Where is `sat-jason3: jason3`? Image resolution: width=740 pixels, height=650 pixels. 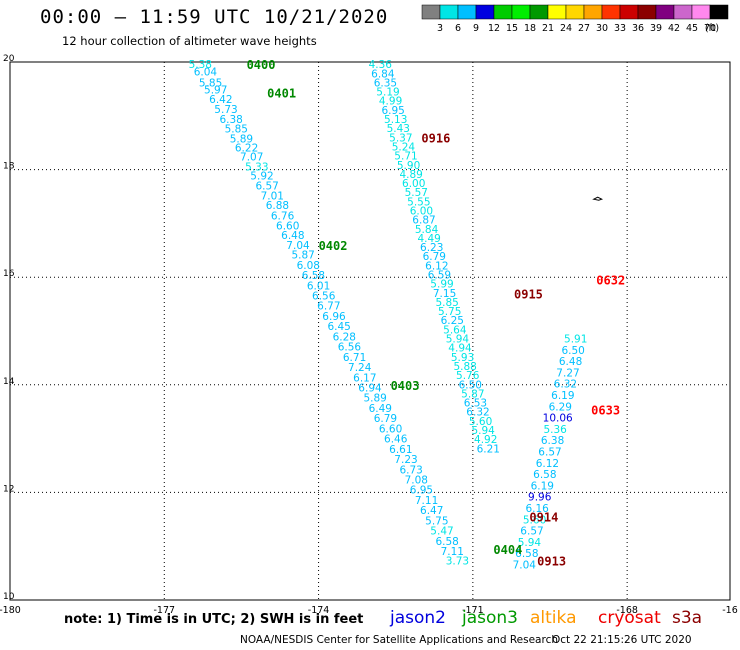 sat-jason3: jason3 is located at coordinates (490, 618).